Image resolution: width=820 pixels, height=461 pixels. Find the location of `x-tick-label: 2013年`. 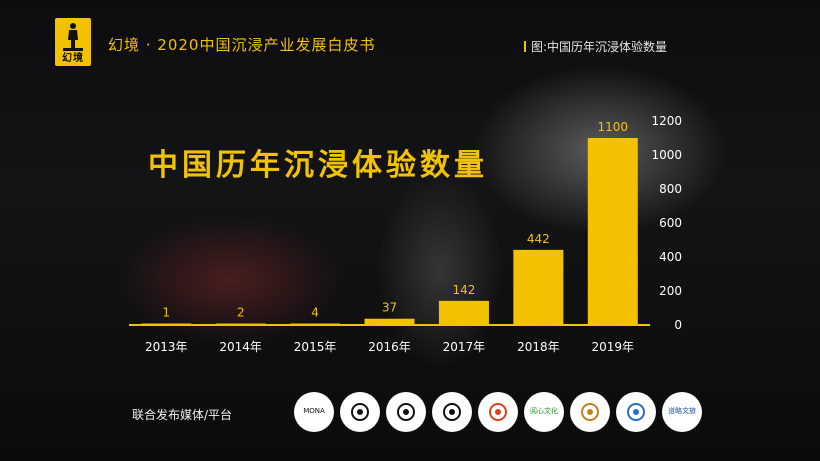

x-tick-label: 2013年 is located at coordinates (166, 347).